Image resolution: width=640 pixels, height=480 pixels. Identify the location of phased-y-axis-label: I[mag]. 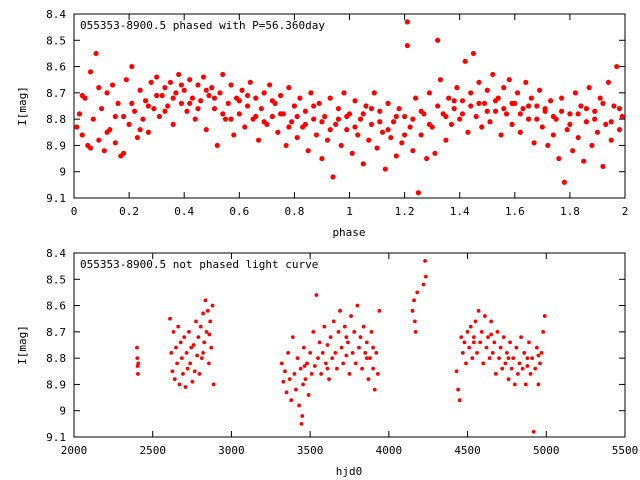
(22, 106).